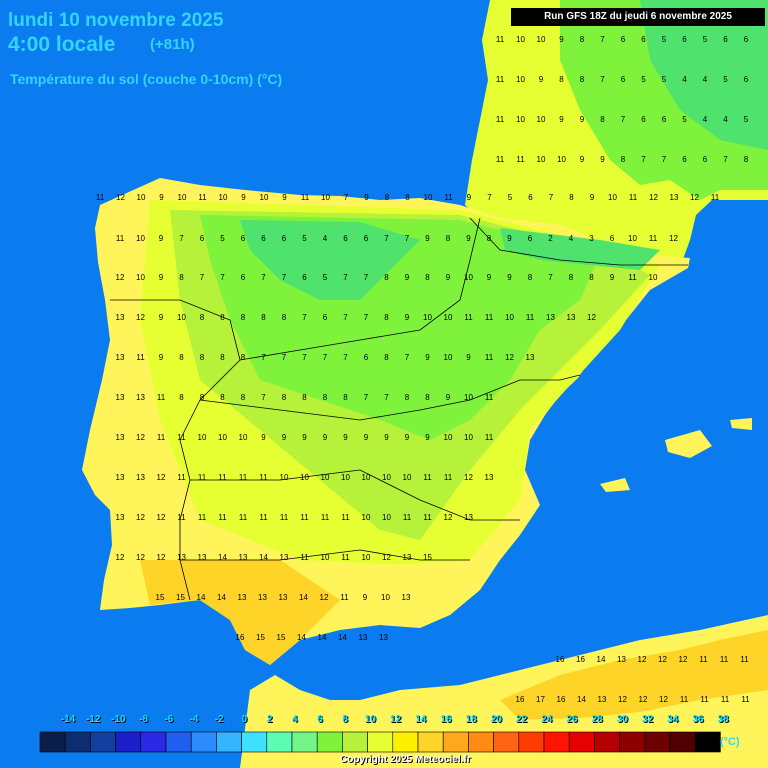 This screenshot has height=768, width=768. I want to click on legend-label: 20, so click(496, 719).